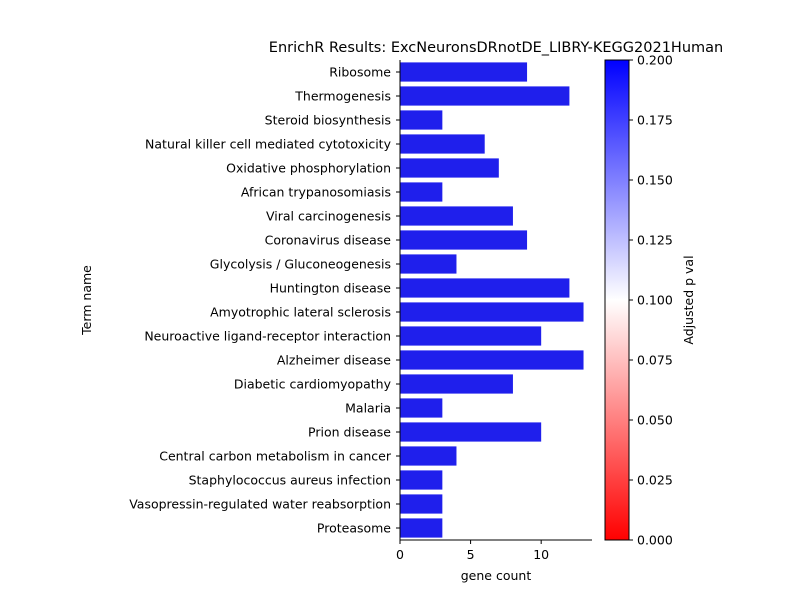 Image resolution: width=800 pixels, height=600 pixels. What do you see at coordinates (342, 96) in the screenshot?
I see `y-tick-label: Thermogenesis` at bounding box center [342, 96].